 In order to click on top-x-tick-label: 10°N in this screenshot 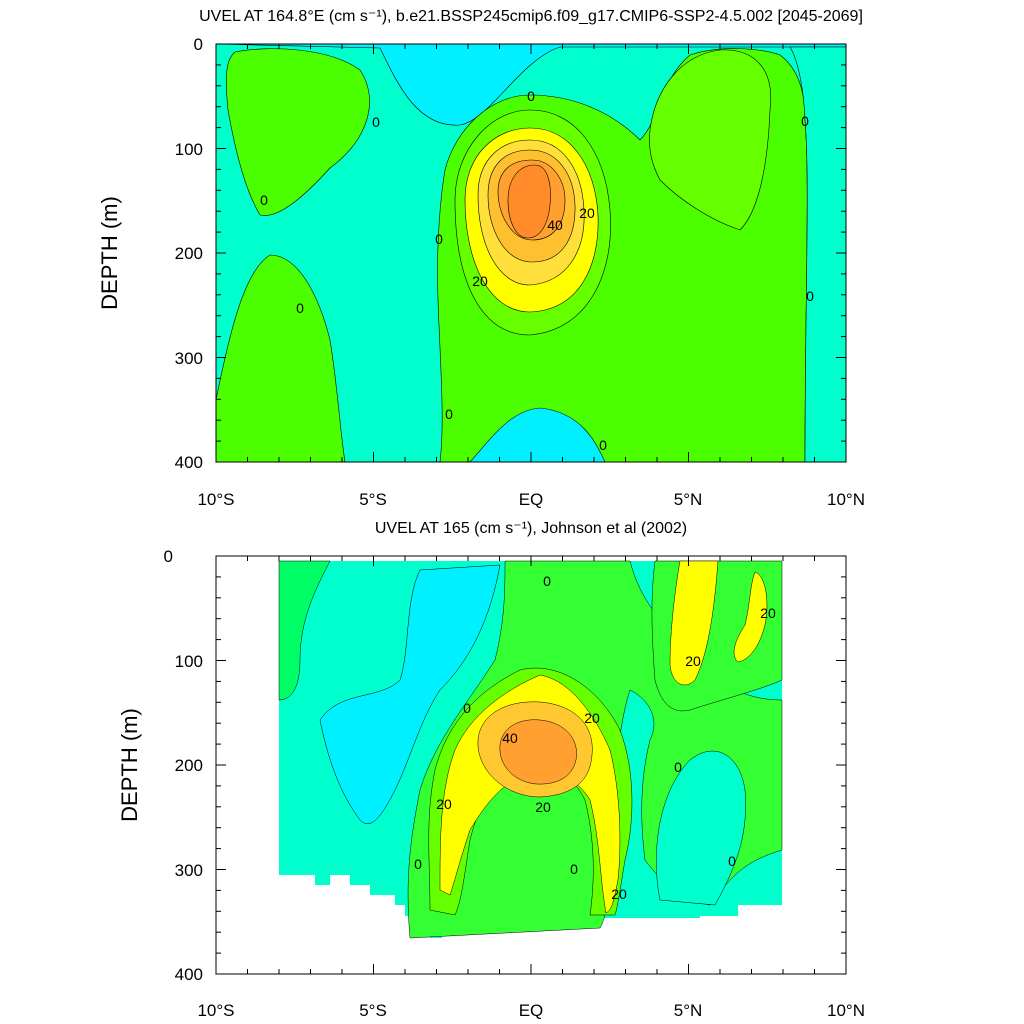, I will do `click(846, 499)`.